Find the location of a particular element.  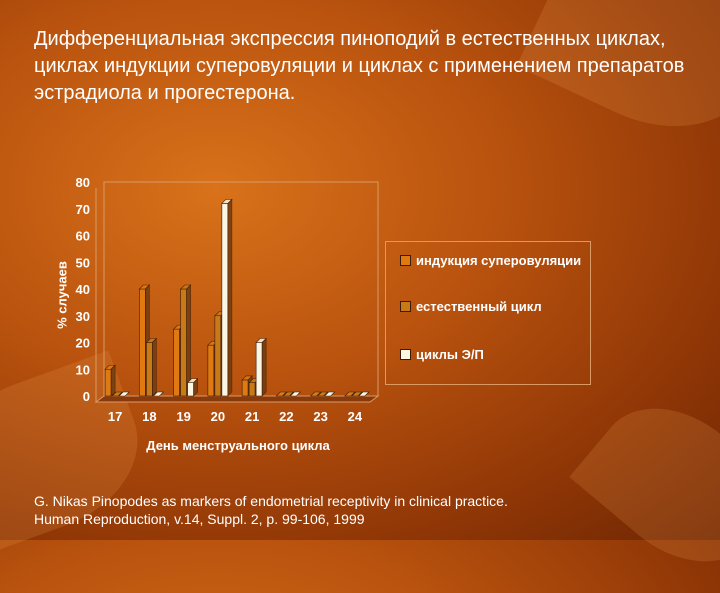

y-tick-label: 0 is located at coordinates (86, 396).